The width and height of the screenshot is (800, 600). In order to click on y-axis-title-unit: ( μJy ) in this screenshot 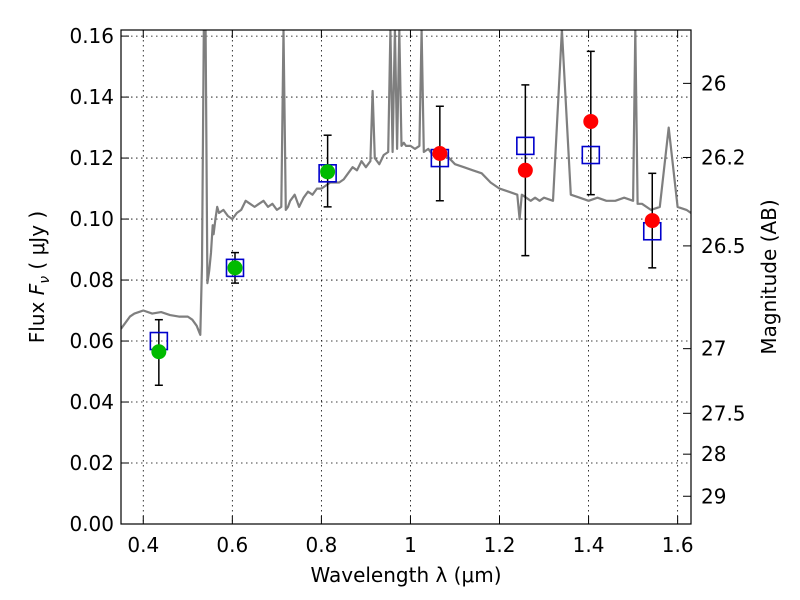, I will do `click(37, 243)`.